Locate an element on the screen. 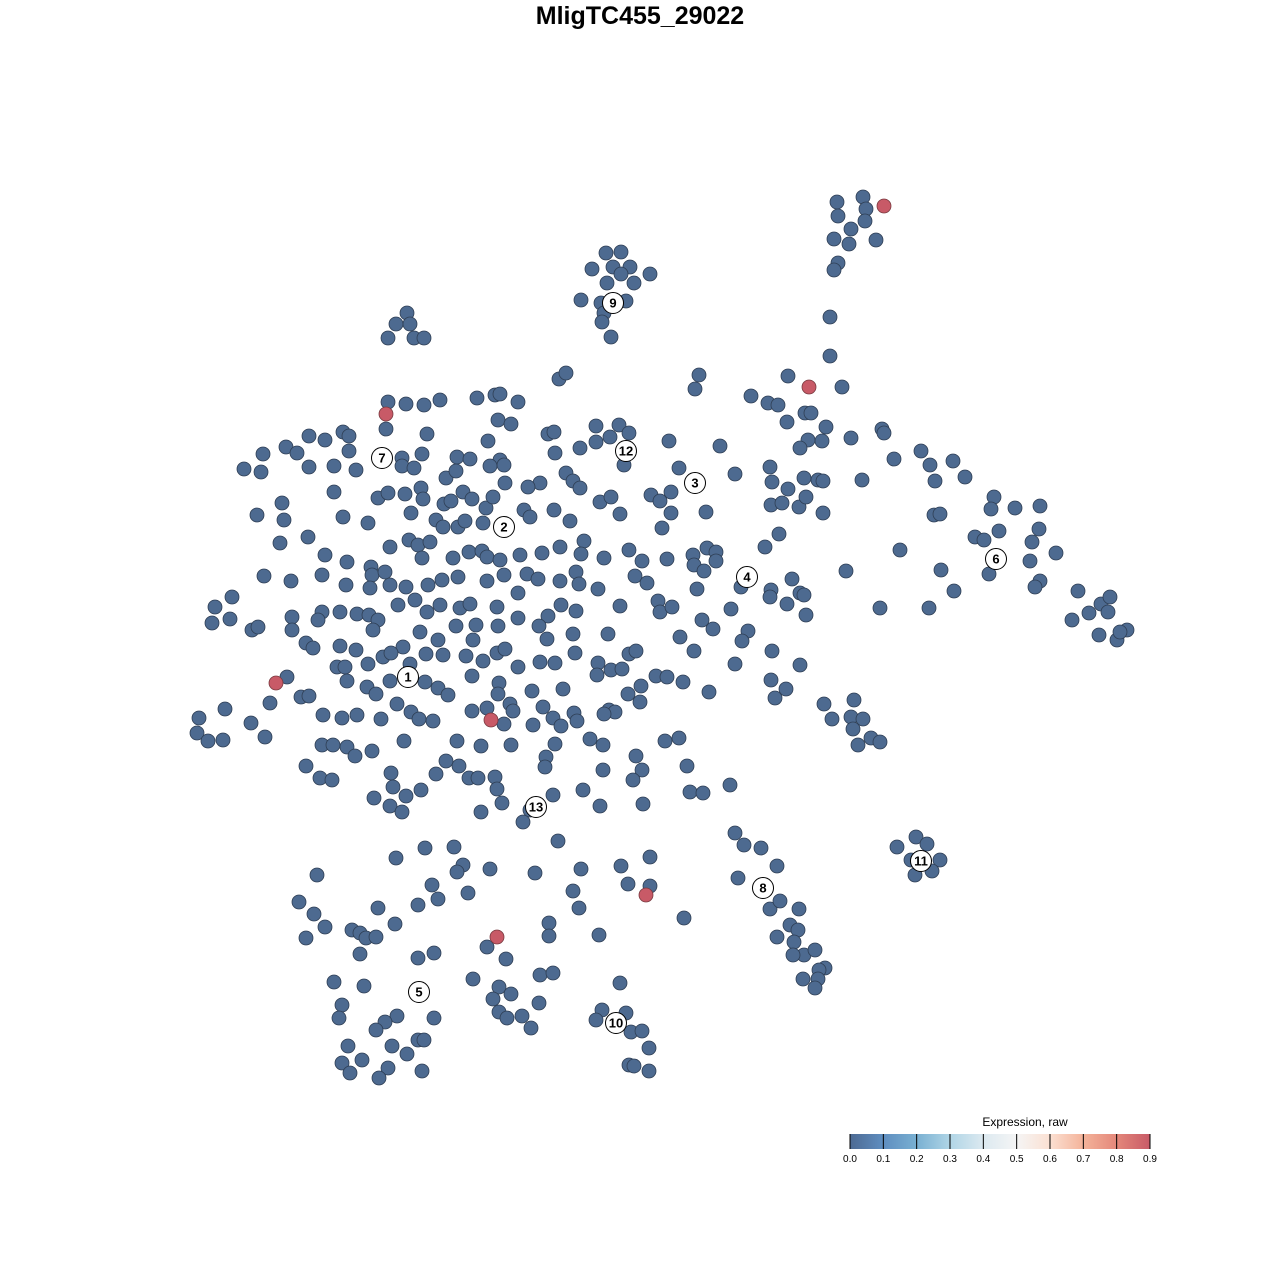 The height and width of the screenshot is (1280, 1280). cluster-label-text: 8 is located at coordinates (762, 888).